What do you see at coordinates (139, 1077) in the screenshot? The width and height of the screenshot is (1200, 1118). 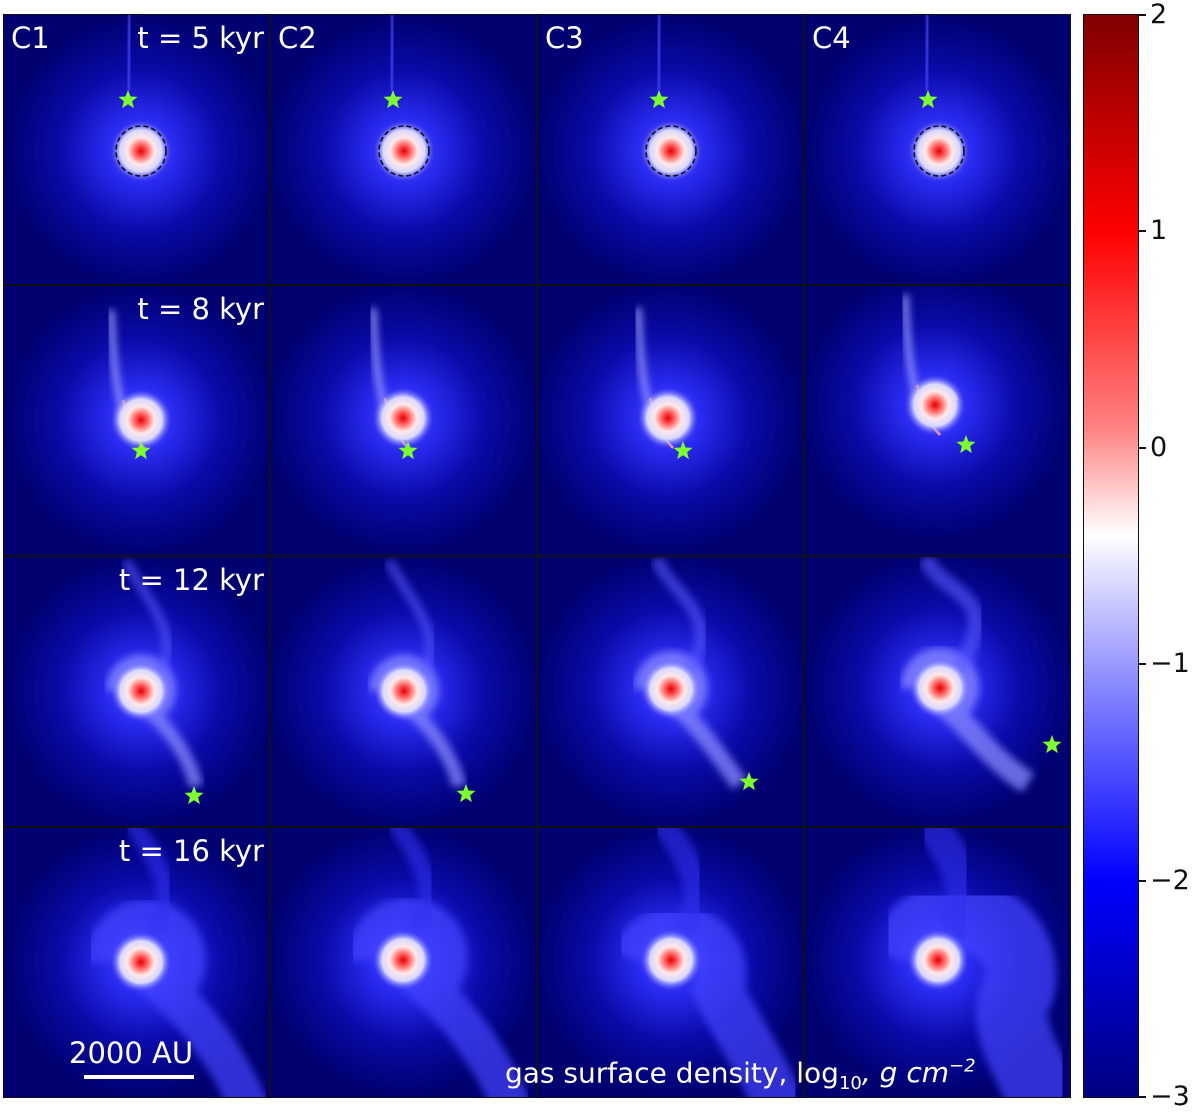 I see `scale-bar` at bounding box center [139, 1077].